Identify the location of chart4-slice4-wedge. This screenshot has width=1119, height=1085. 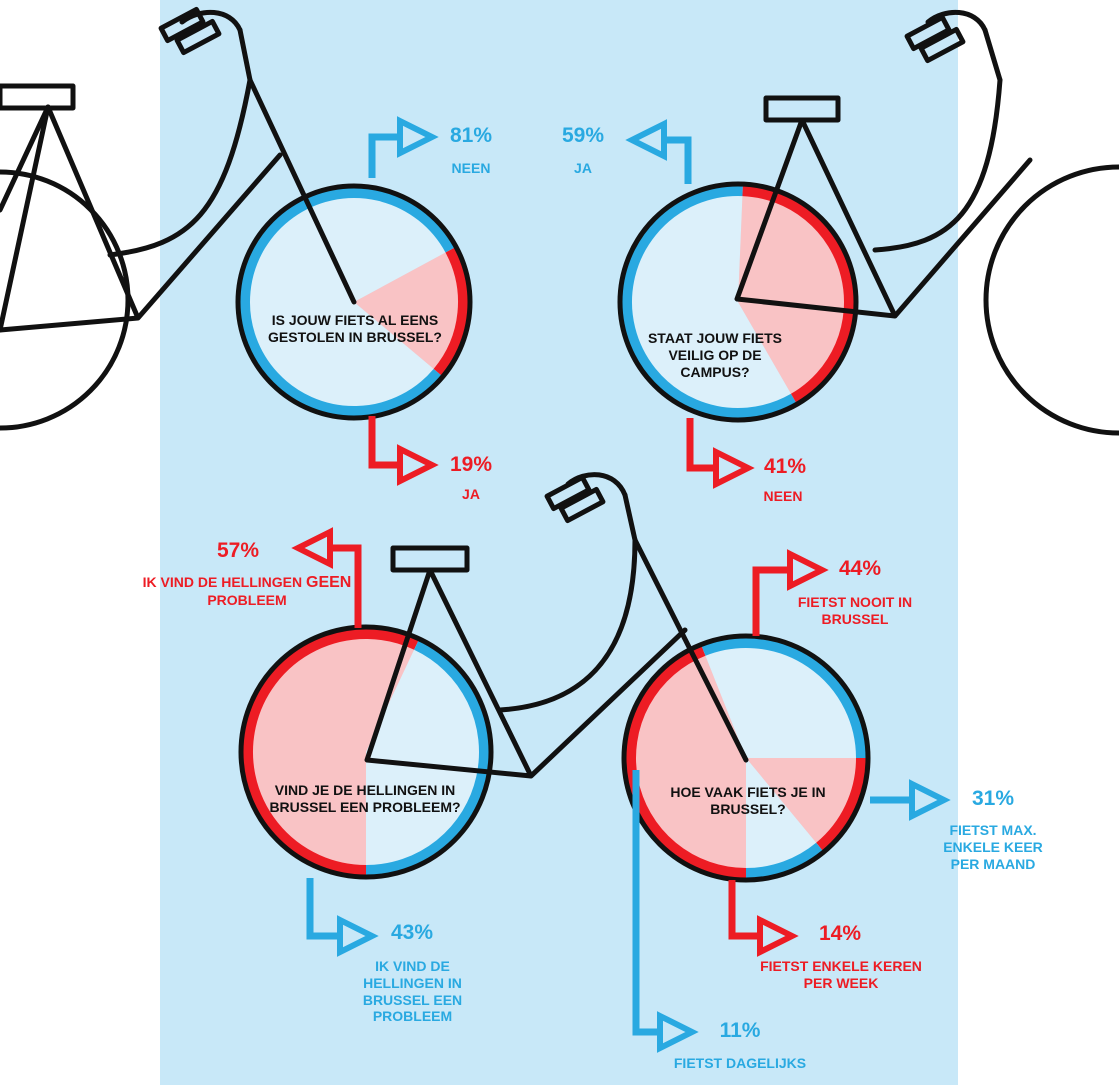
(783, 816).